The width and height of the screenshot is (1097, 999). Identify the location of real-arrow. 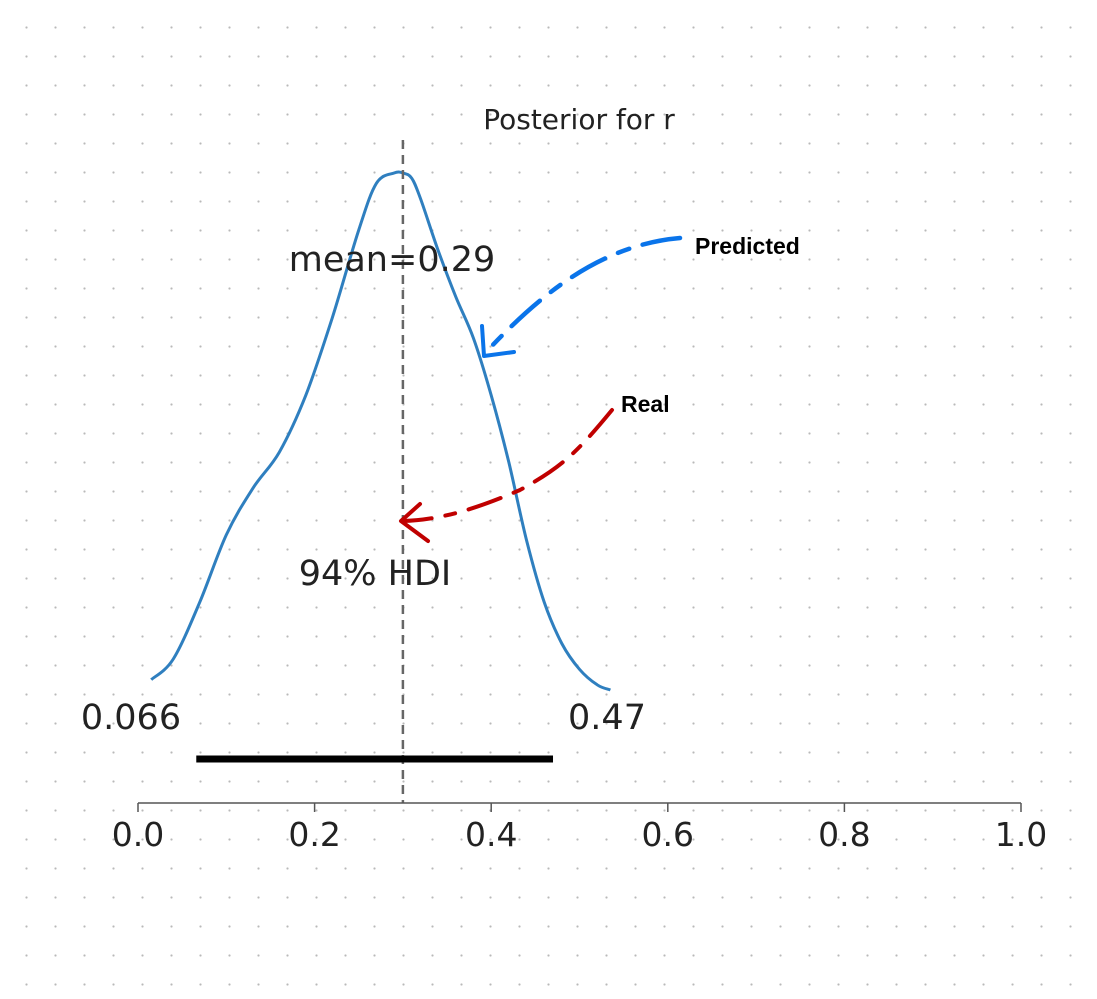
(507, 465).